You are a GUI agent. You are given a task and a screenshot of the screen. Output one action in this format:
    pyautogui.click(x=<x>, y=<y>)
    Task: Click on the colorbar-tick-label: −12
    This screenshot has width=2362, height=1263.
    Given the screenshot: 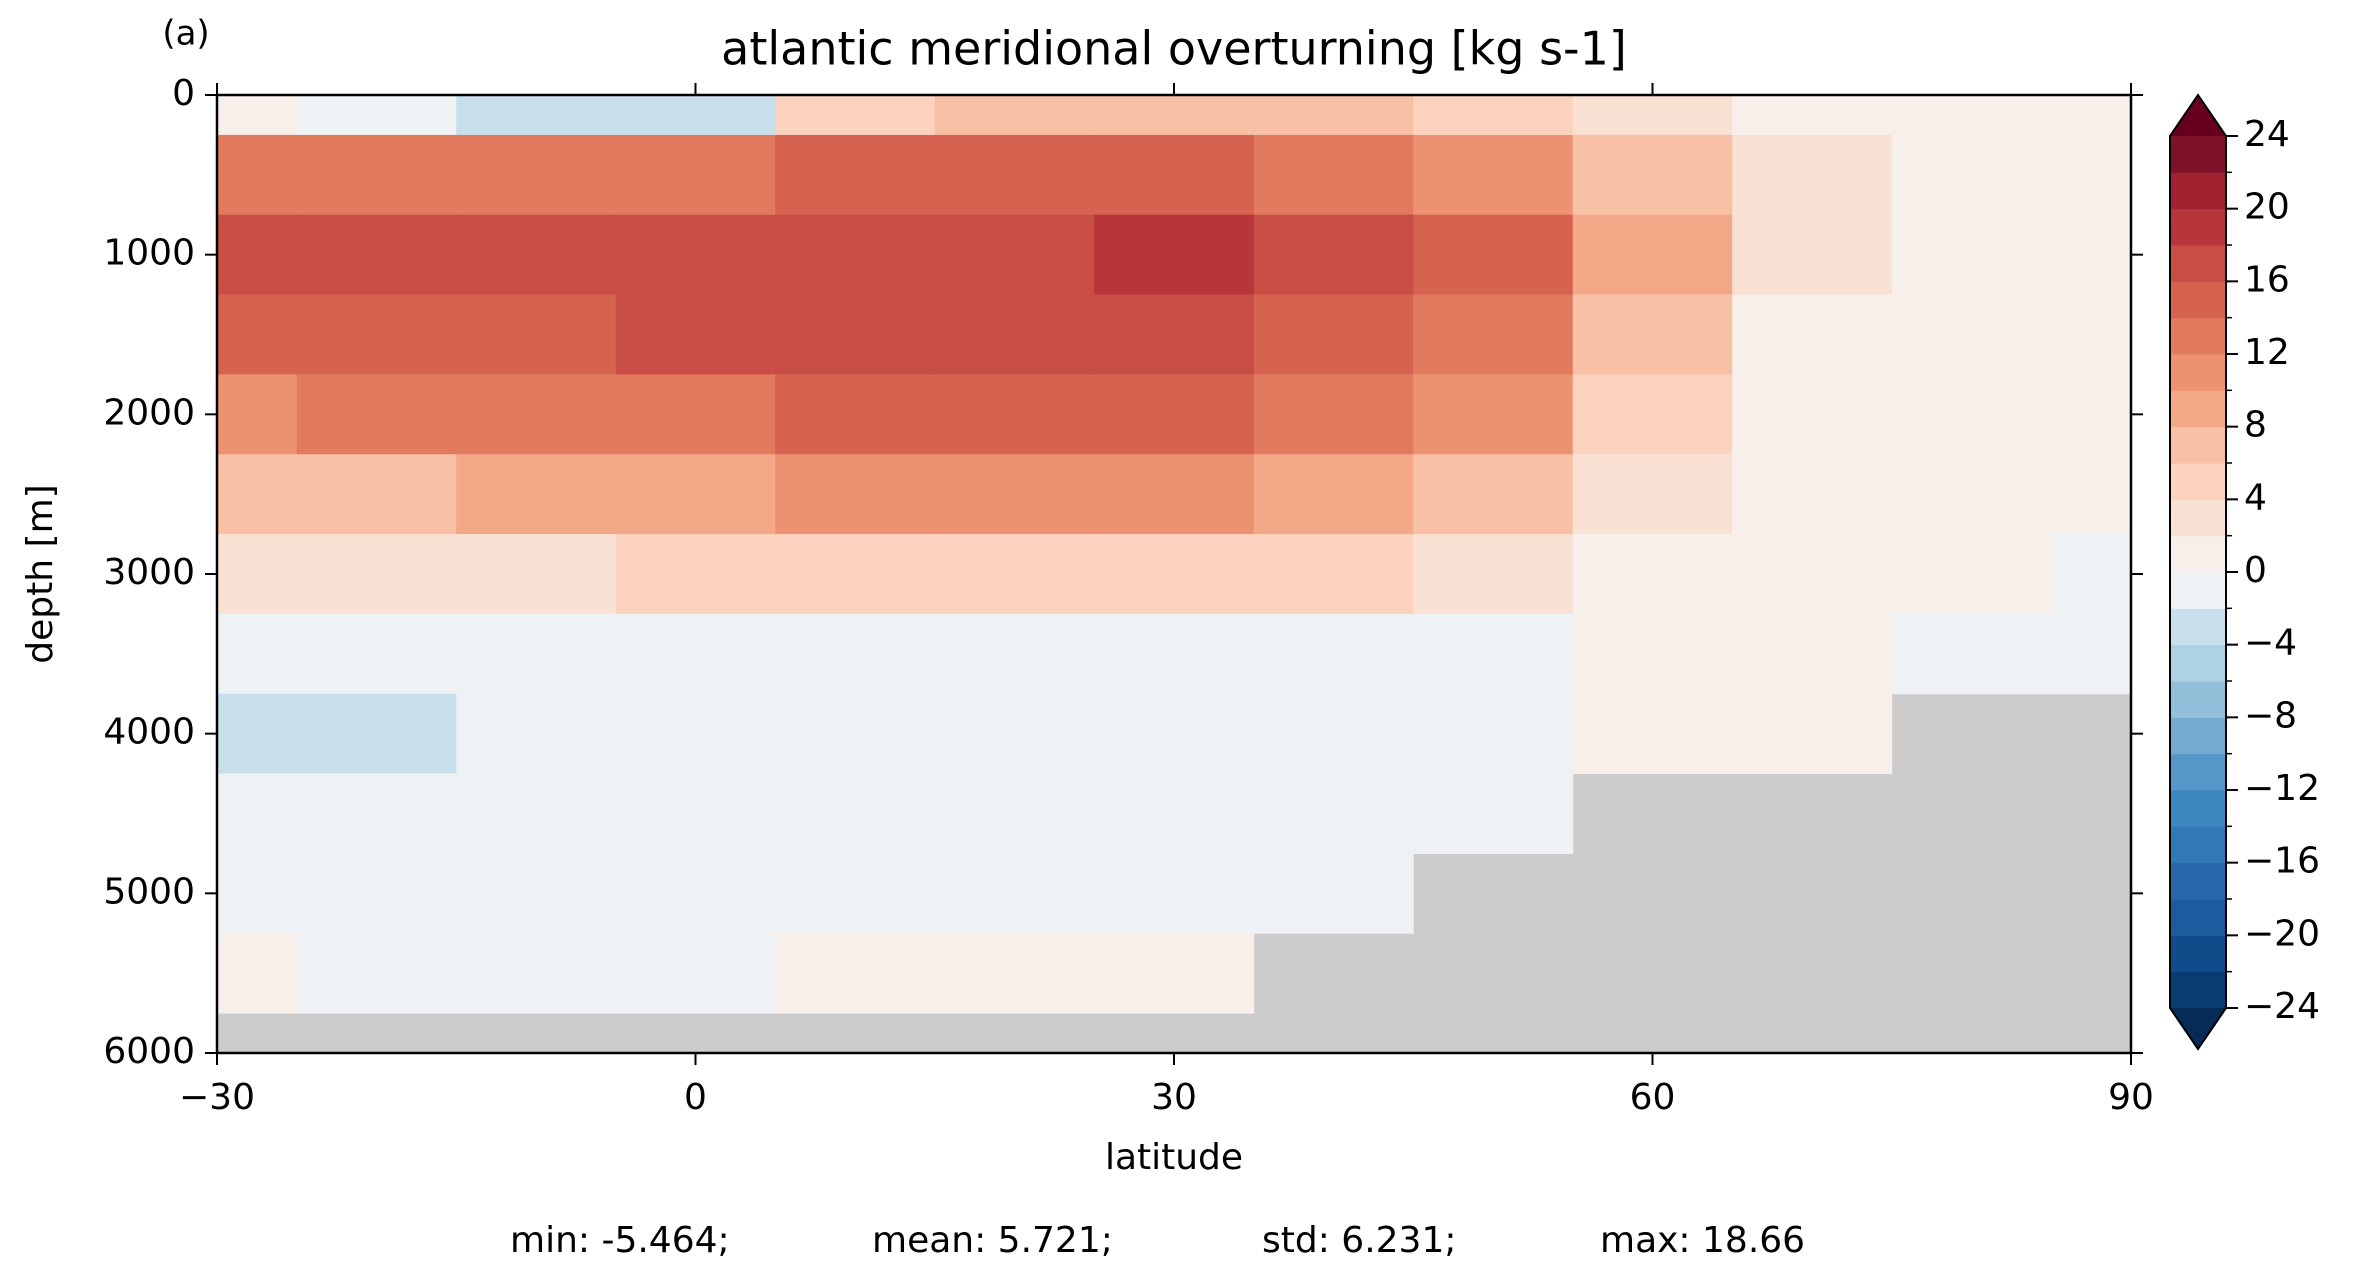 What is the action you would take?
    pyautogui.click(x=2282, y=788)
    